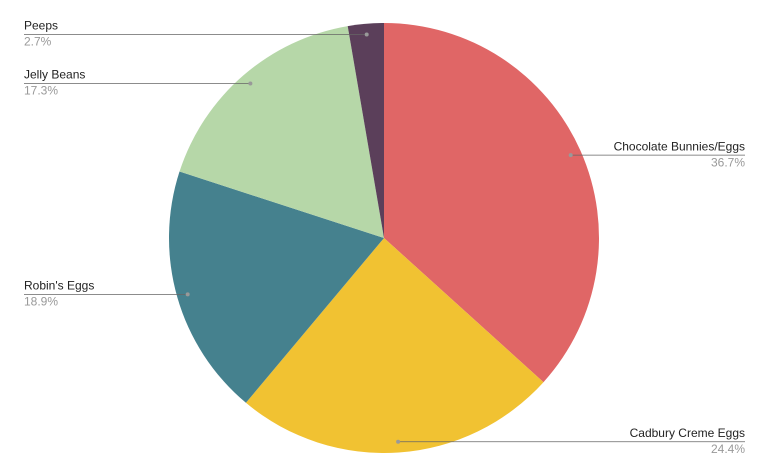 This screenshot has height=476, width=769. What do you see at coordinates (41, 26) in the screenshot?
I see `slice-label: Peeps` at bounding box center [41, 26].